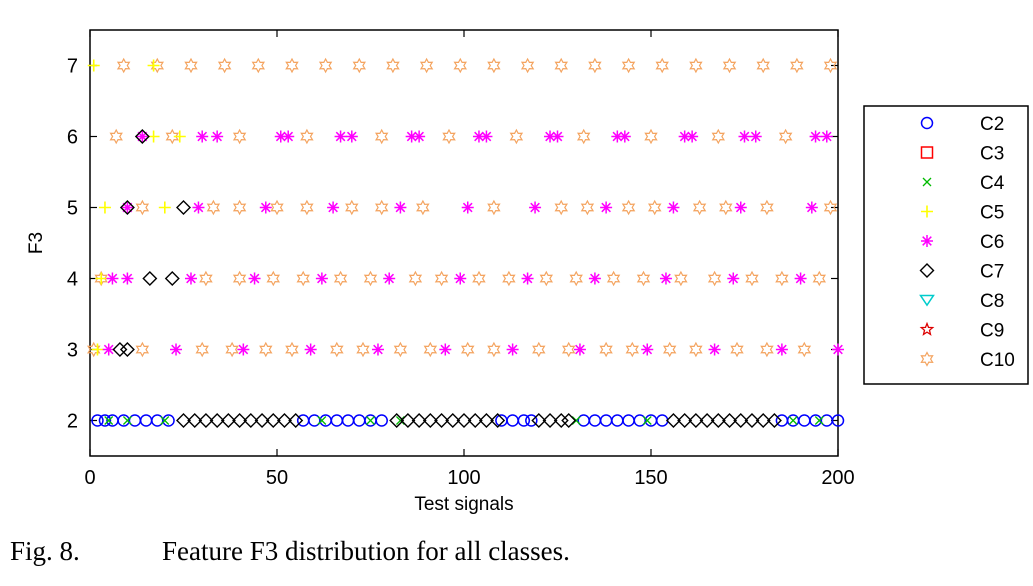  Describe the element at coordinates (72, 351) in the screenshot. I see `y-tick-label-1: 3` at that location.